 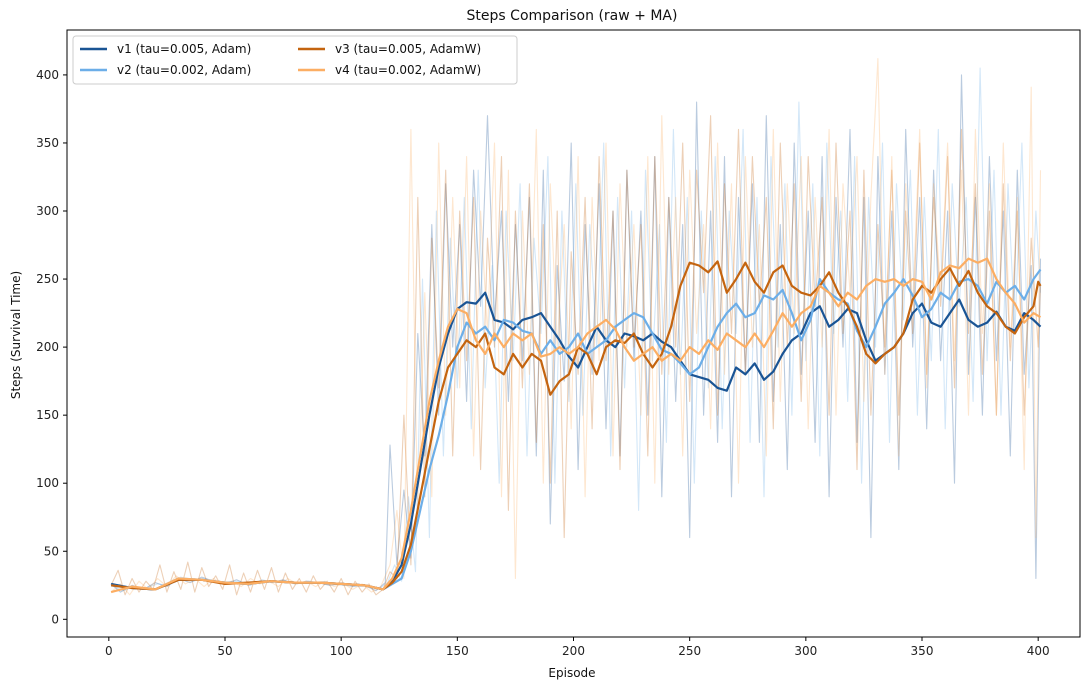 I want to click on legend-label-series-2: v2 (tau=0.002, Adam), so click(x=184, y=70).